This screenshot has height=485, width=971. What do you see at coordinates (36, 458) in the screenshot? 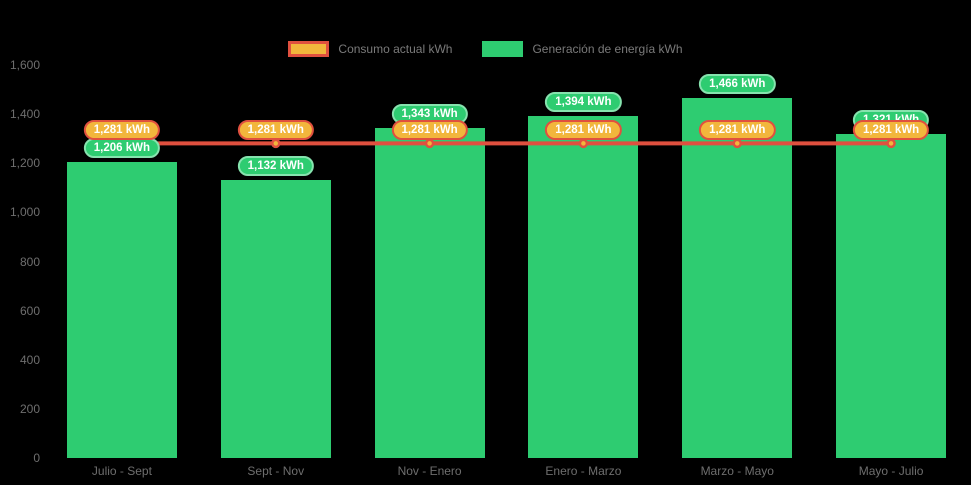
I see `y-tick-label: 0` at bounding box center [36, 458].